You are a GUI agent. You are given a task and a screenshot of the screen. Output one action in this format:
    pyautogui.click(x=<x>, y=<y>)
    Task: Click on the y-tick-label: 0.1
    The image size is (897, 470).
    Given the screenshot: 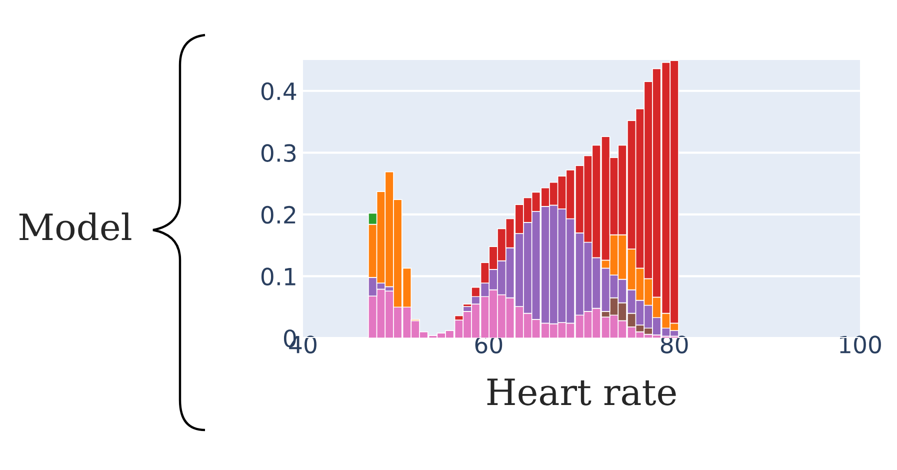 What is the action you would take?
    pyautogui.click(x=278, y=277)
    